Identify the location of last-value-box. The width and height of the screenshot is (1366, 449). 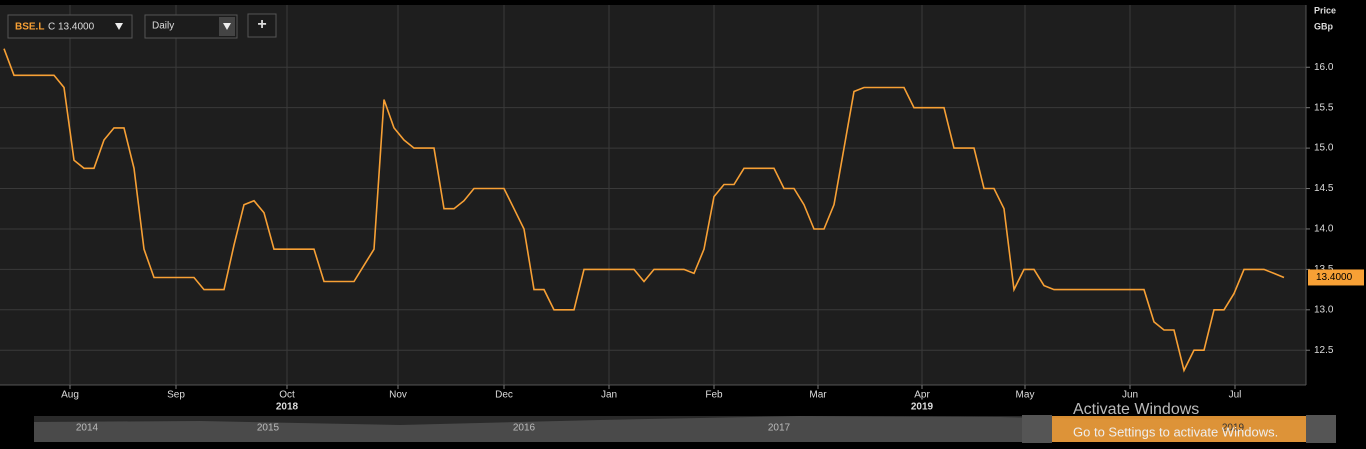
(1336, 277).